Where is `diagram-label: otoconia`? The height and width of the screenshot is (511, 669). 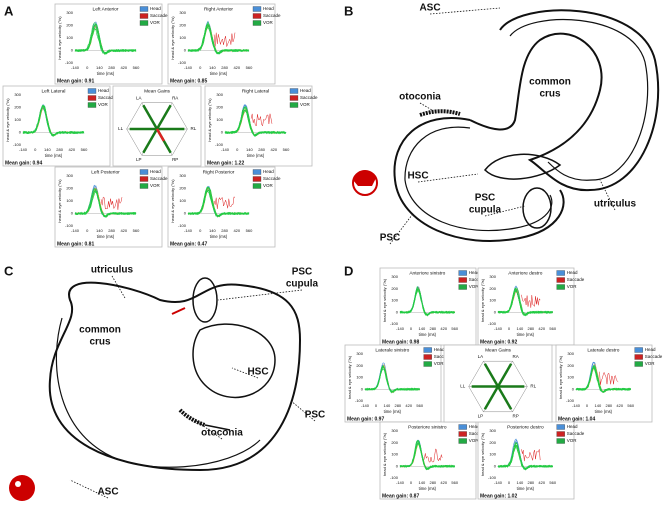
diagram-label: otoconia is located at coordinates (420, 97).